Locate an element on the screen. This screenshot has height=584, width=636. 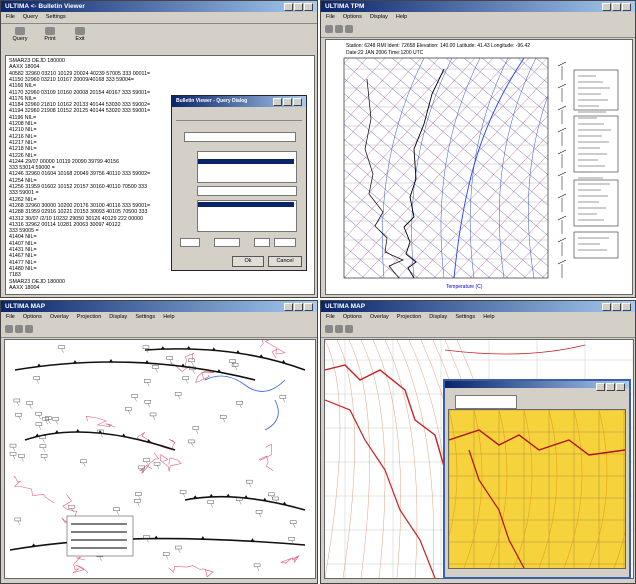
bulletin-line: 41467 NIL= is located at coordinates (23, 256).